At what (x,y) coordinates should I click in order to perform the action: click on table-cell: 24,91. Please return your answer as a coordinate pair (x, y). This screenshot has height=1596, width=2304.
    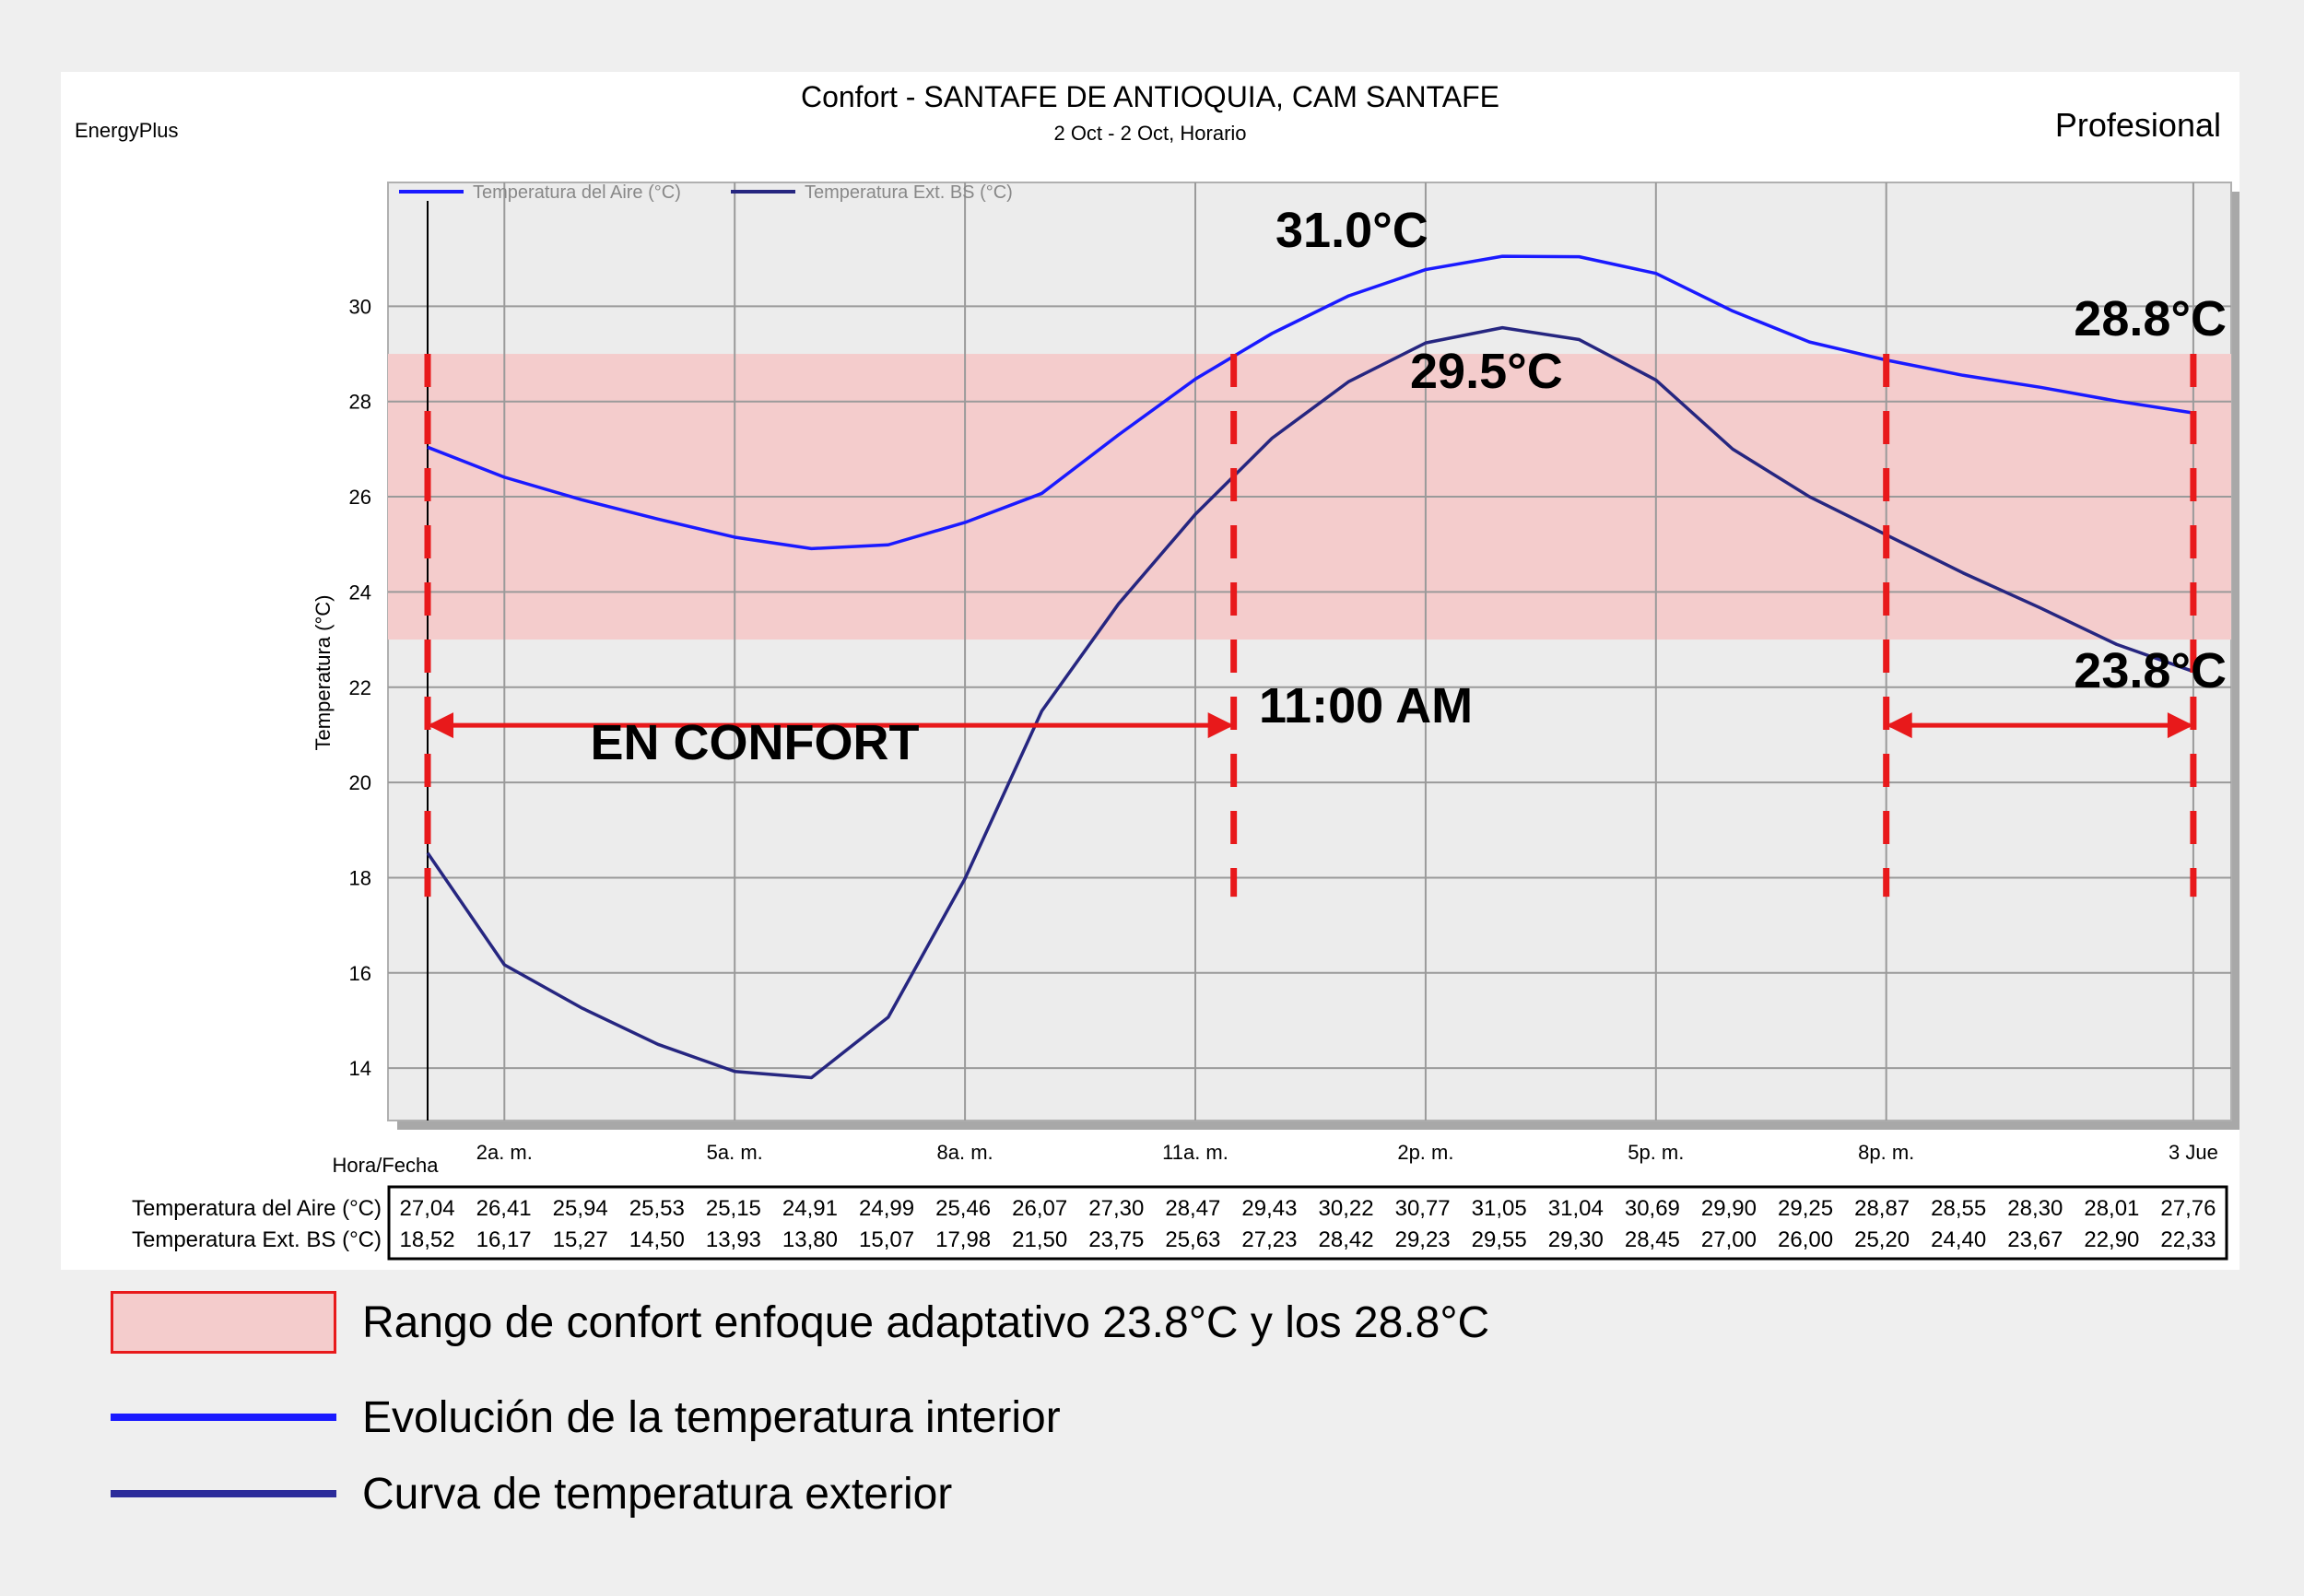
    Looking at the image, I should click on (810, 1208).